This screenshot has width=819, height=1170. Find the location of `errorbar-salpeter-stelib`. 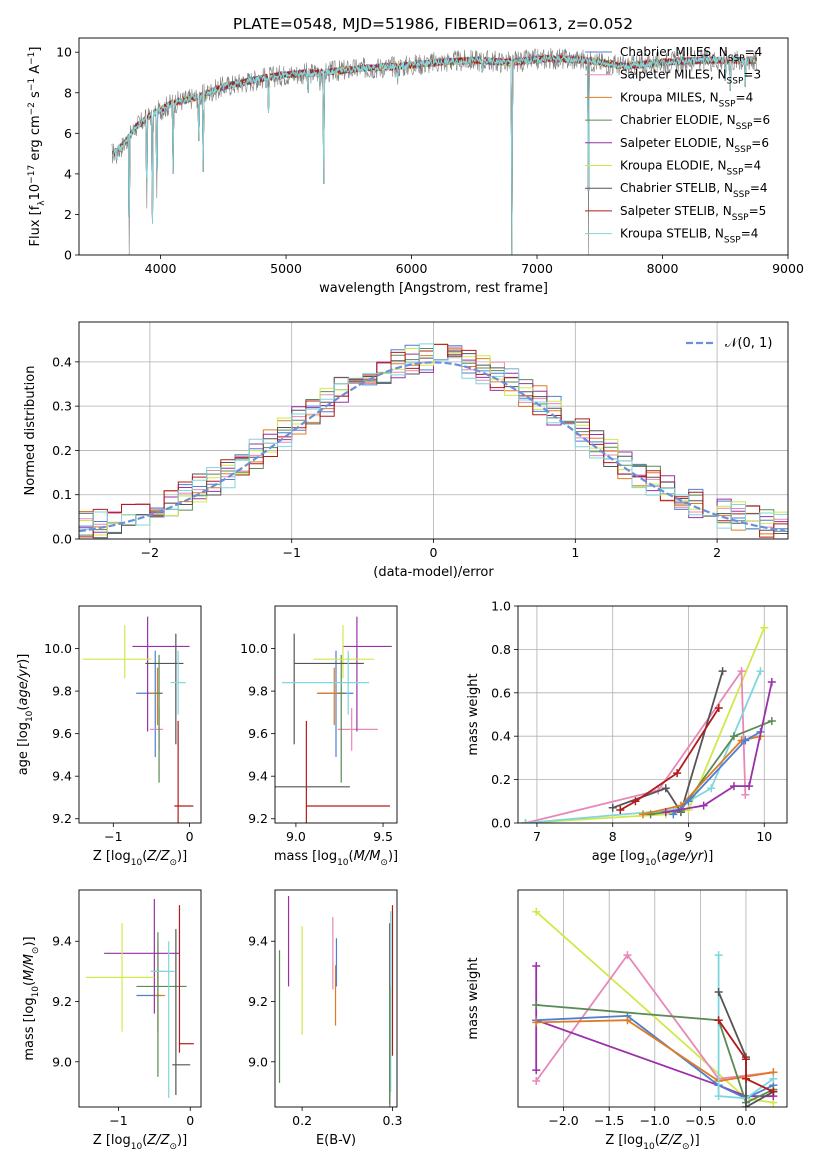

errorbar-salpeter-stelib is located at coordinates (348, 771).